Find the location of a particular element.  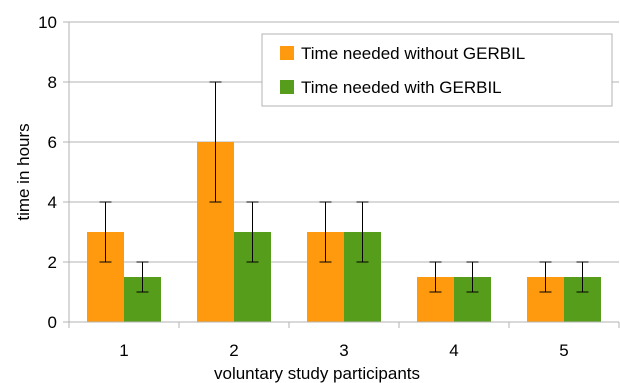

y-tick-label: 8 is located at coordinates (52, 82).